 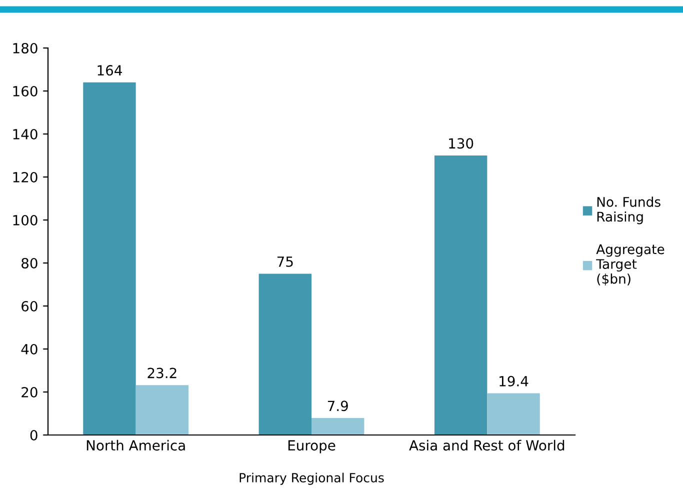 I want to click on y-tick-label: 20, so click(x=30, y=392).